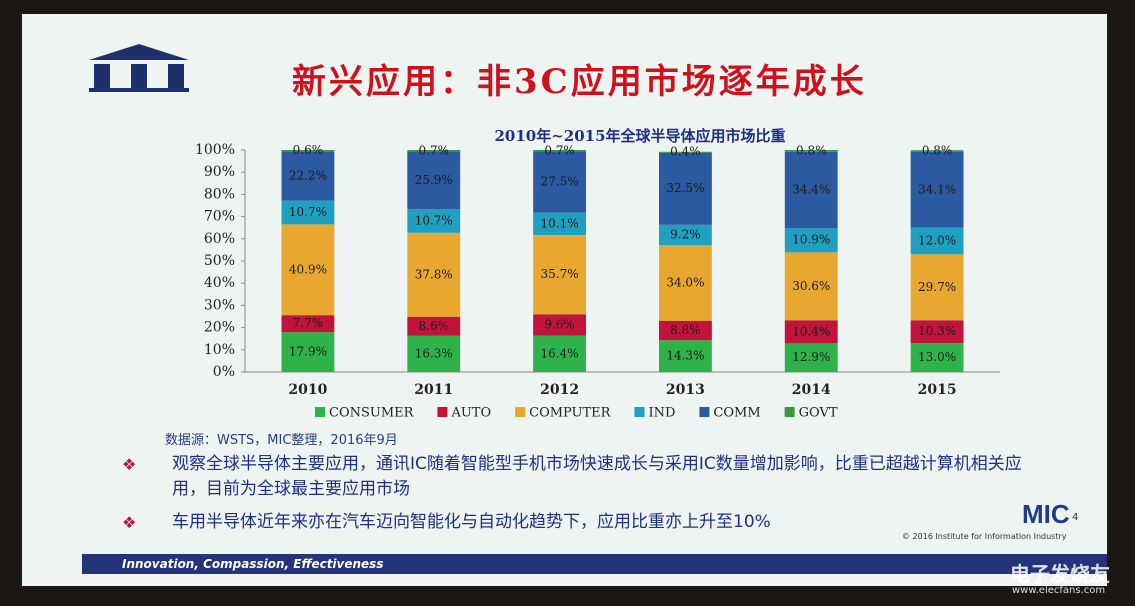  Describe the element at coordinates (811, 390) in the screenshot. I see `x-tick-label: 2014` at that location.